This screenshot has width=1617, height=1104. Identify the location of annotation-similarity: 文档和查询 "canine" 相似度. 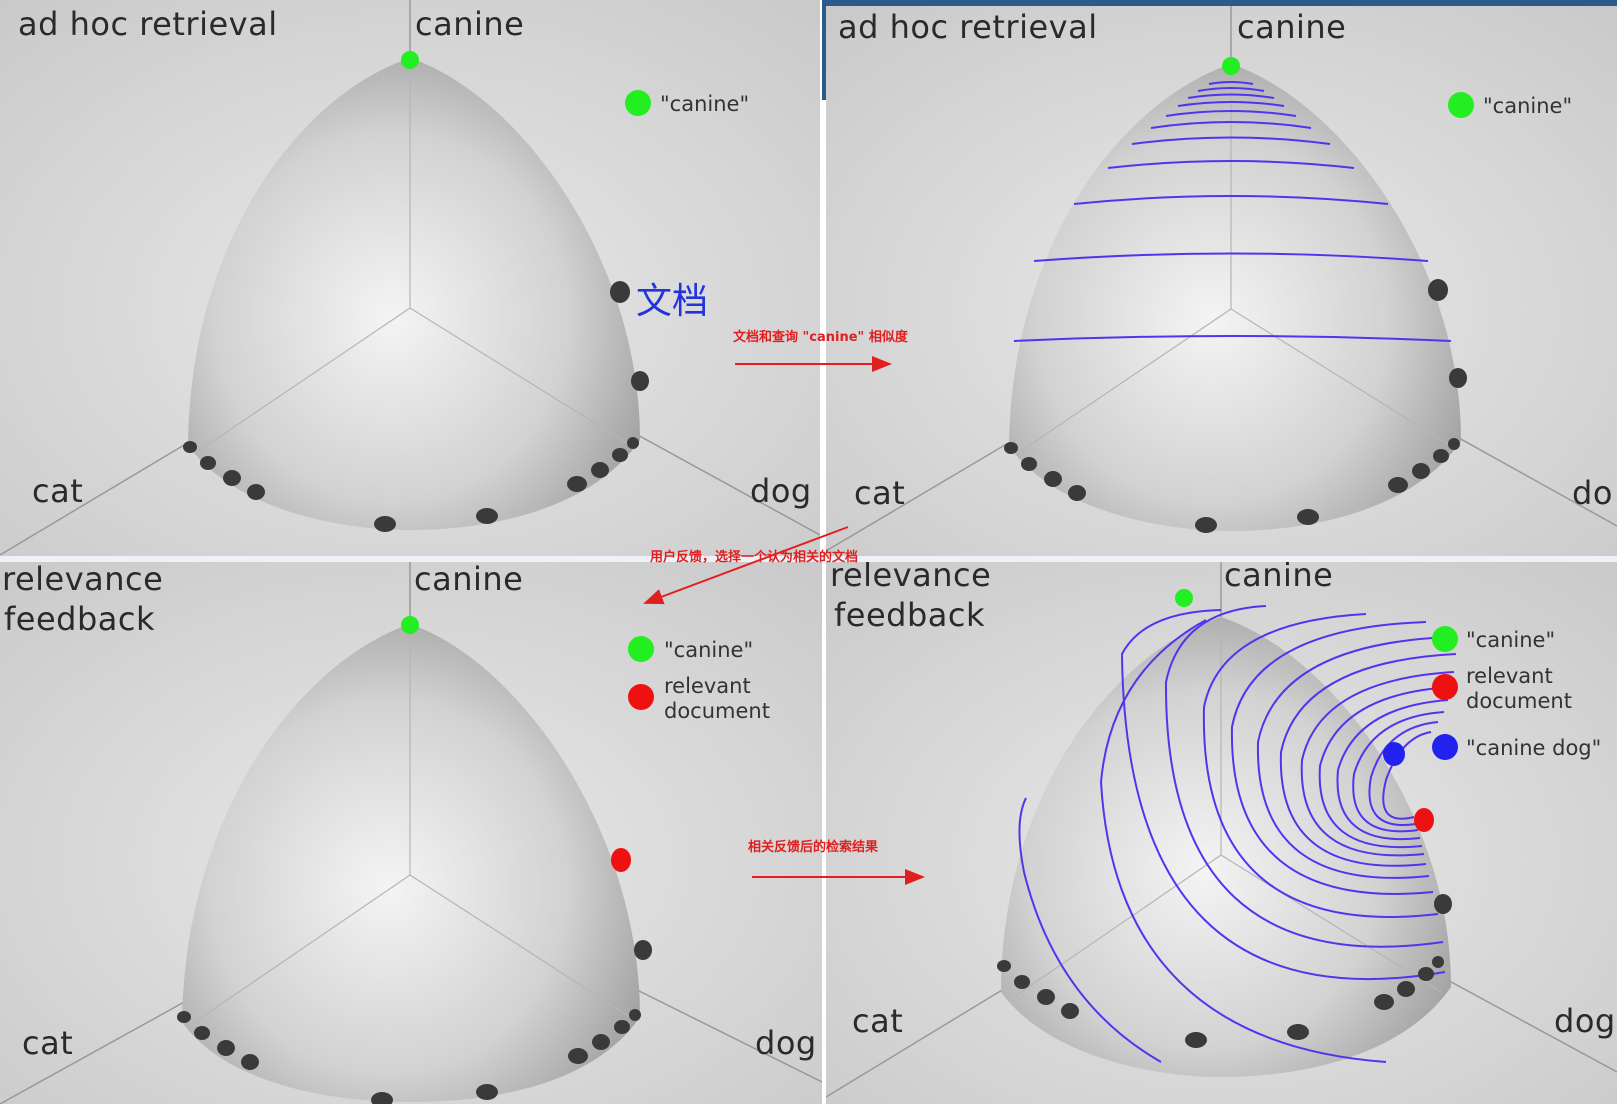
(820, 337).